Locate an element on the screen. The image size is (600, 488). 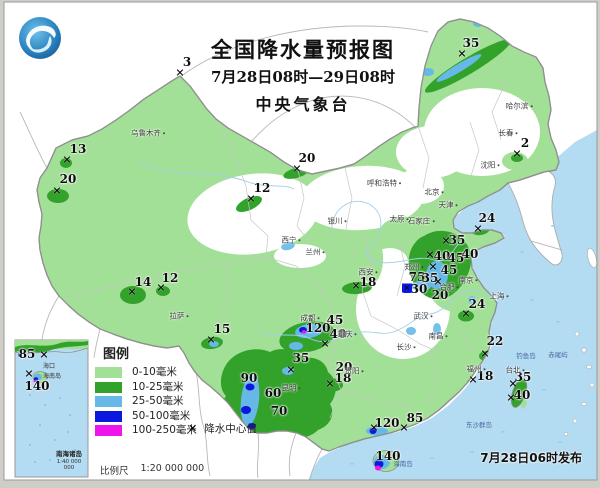
south-china-sea-inset is located at coordinates (51, 408).